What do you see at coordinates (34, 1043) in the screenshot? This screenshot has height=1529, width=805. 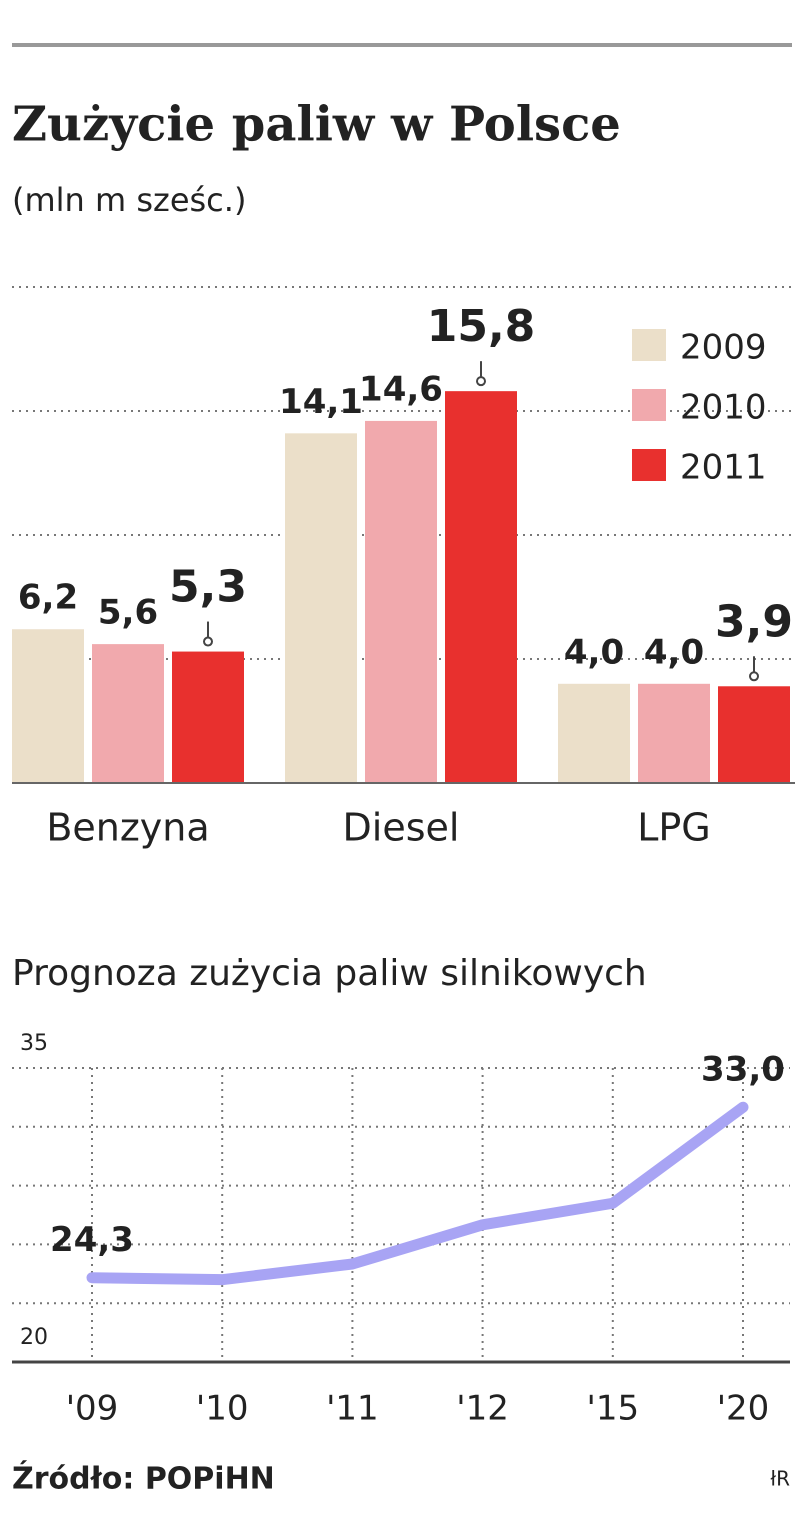 I see `y-tick-label: 35` at bounding box center [34, 1043].